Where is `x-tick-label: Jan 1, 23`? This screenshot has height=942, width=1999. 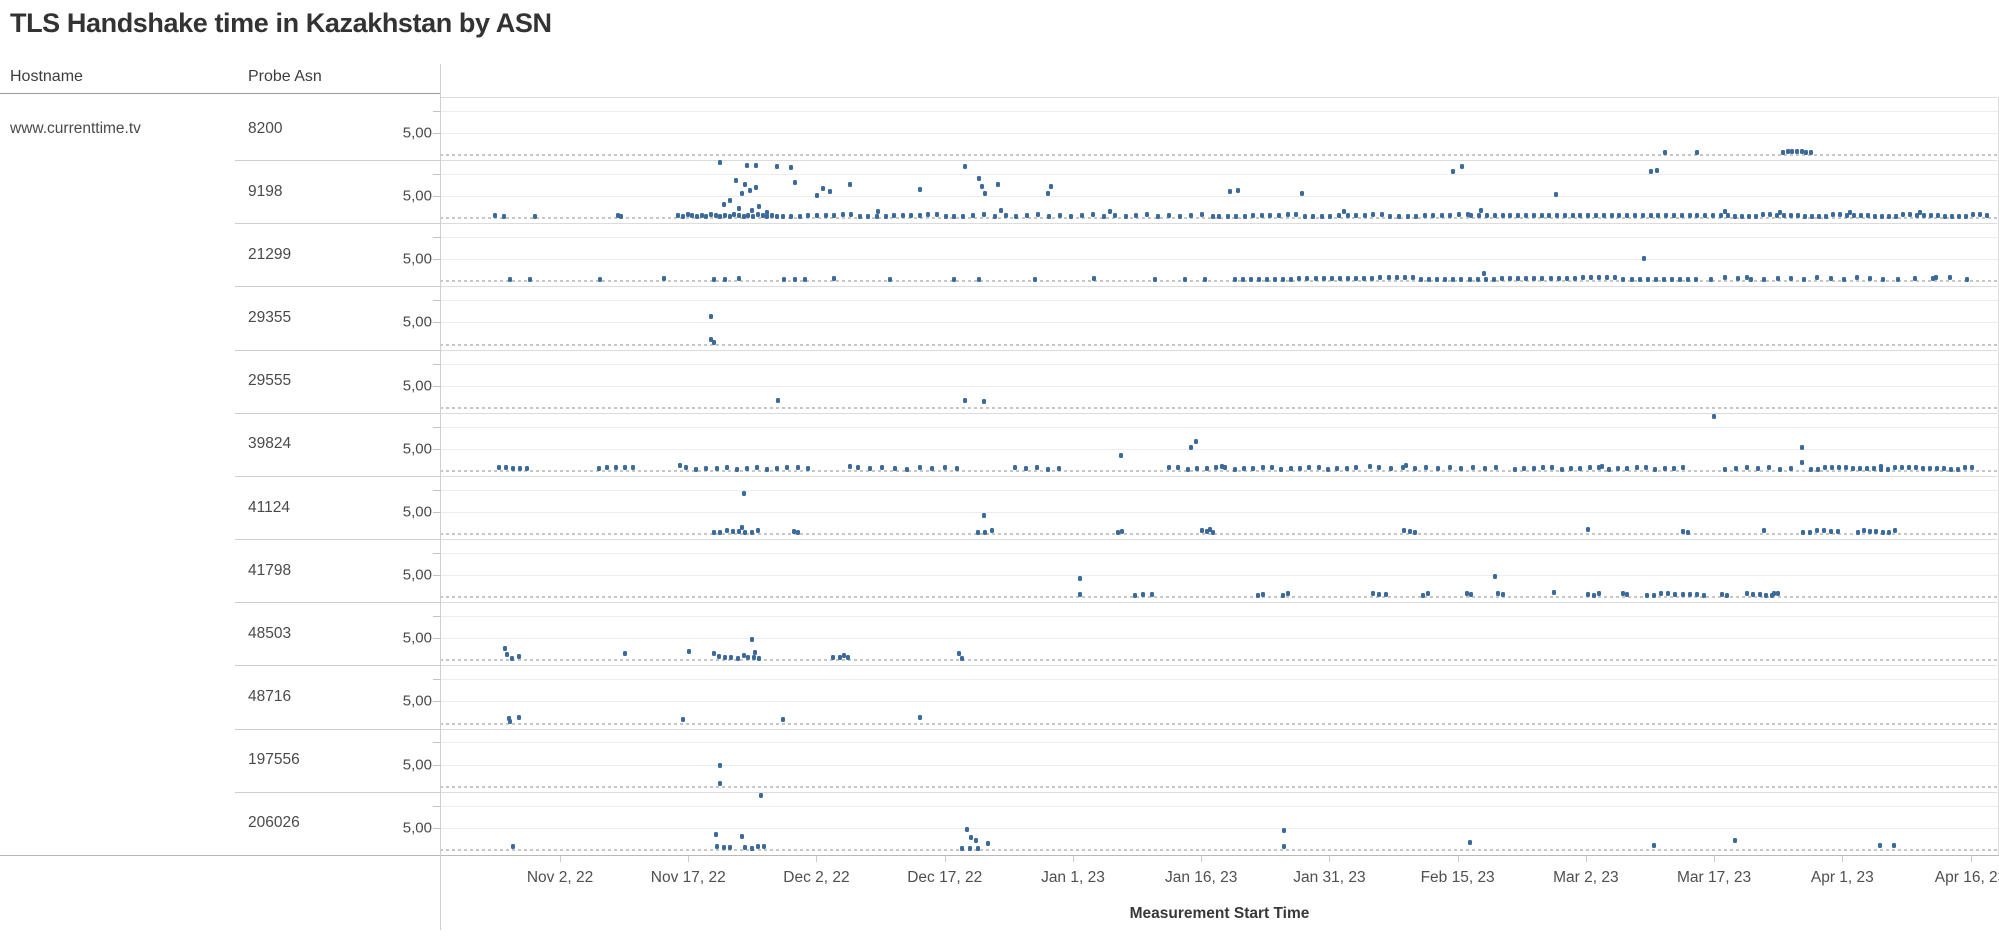
x-tick-label: Jan 1, 23 is located at coordinates (1073, 877).